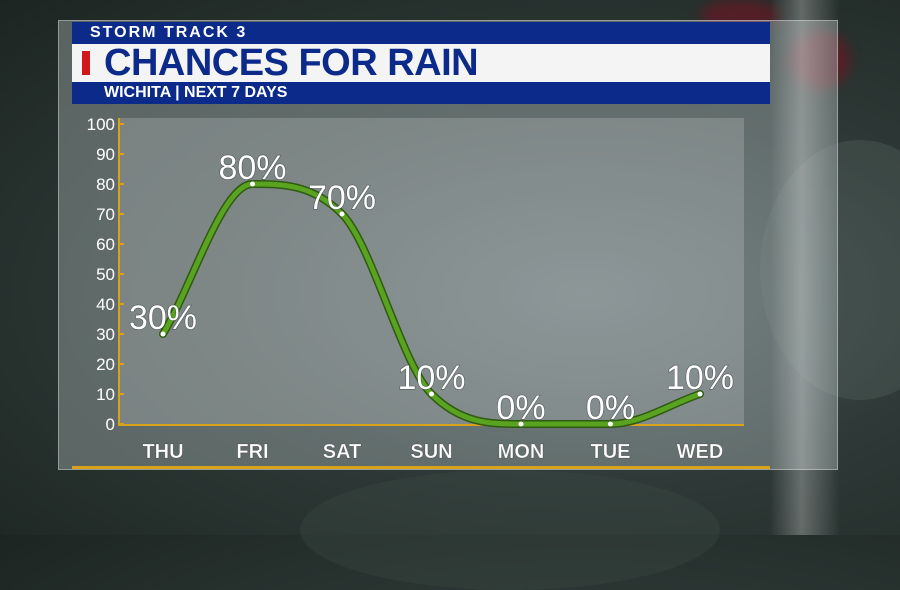 The width and height of the screenshot is (900, 590). I want to click on x-tick-label: THU, so click(162, 452).